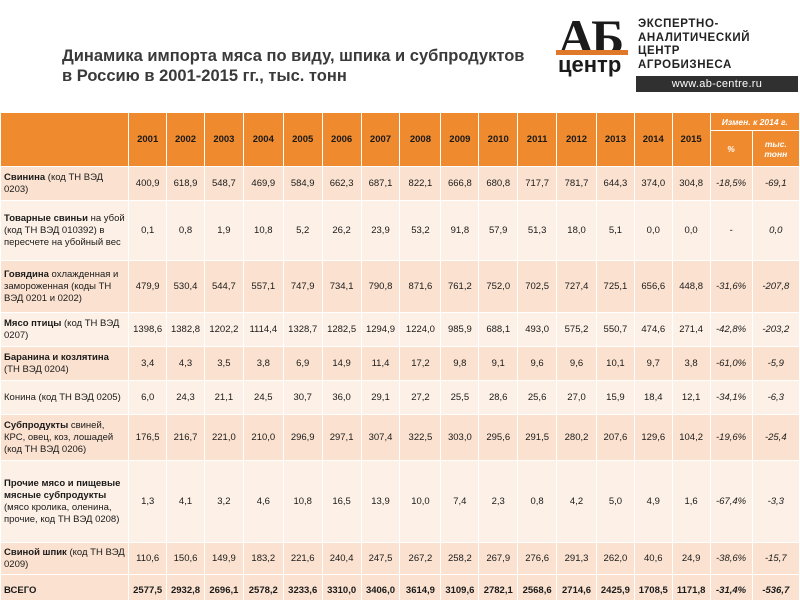 The width and height of the screenshot is (800, 600). I want to click on row-label-rest: (код ТН ВЭД 0209), so click(64, 558).